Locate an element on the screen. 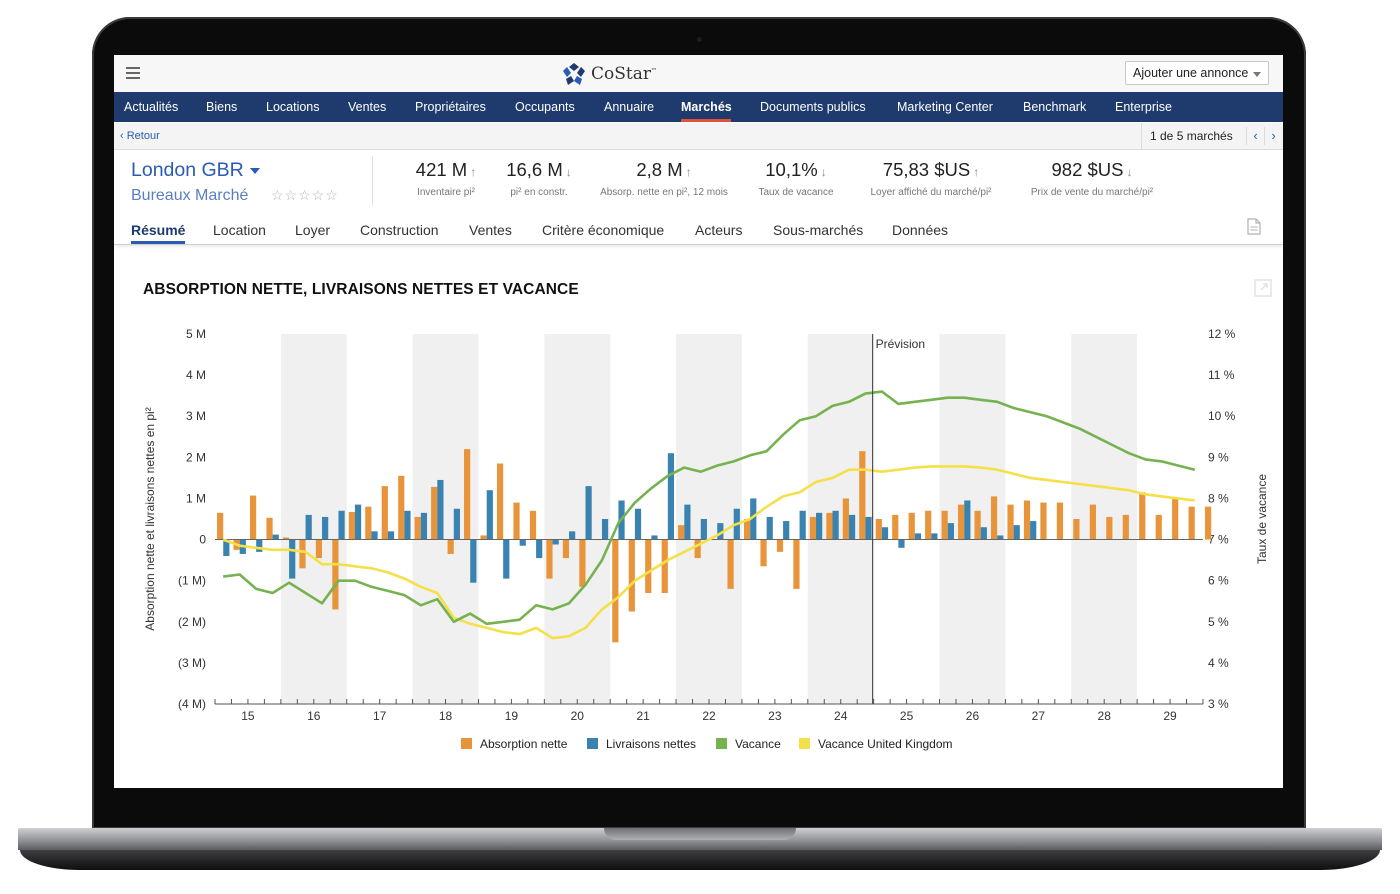  metric-sale-price: 982 $US ↓ Prix de vente du marché/pi² is located at coordinates (1092, 178).